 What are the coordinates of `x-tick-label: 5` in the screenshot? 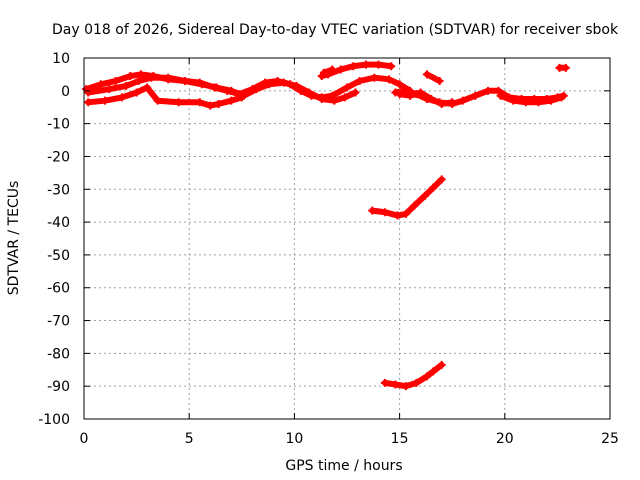 It's located at (189, 439).